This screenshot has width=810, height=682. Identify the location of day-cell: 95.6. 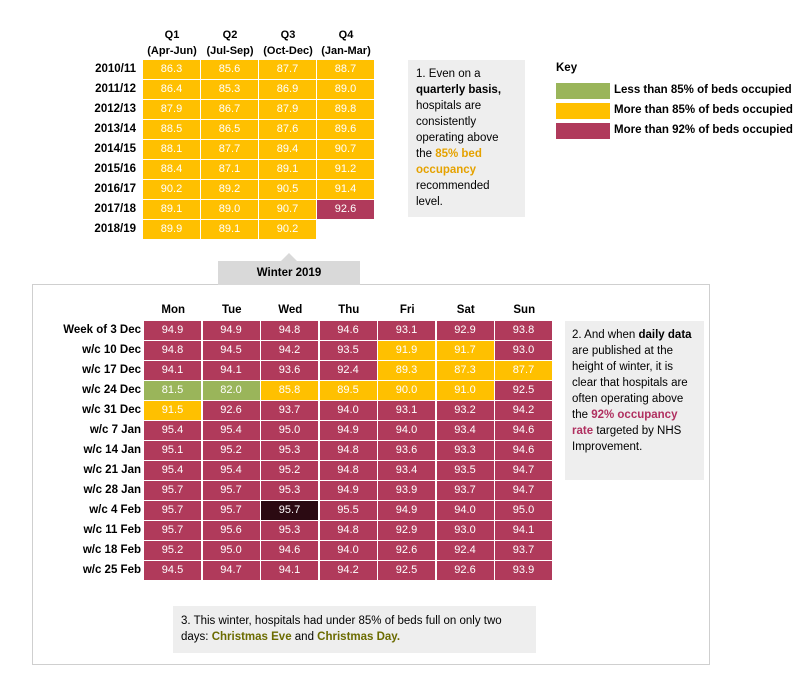
(231, 530).